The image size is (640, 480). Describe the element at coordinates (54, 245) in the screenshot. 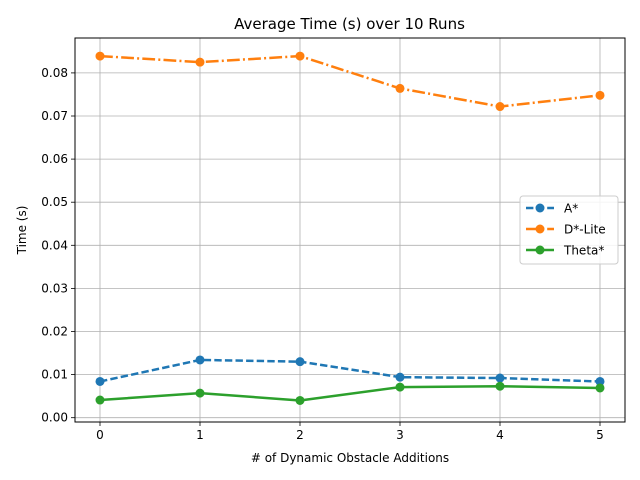

I see `y-tick-label: 0.04` at that location.